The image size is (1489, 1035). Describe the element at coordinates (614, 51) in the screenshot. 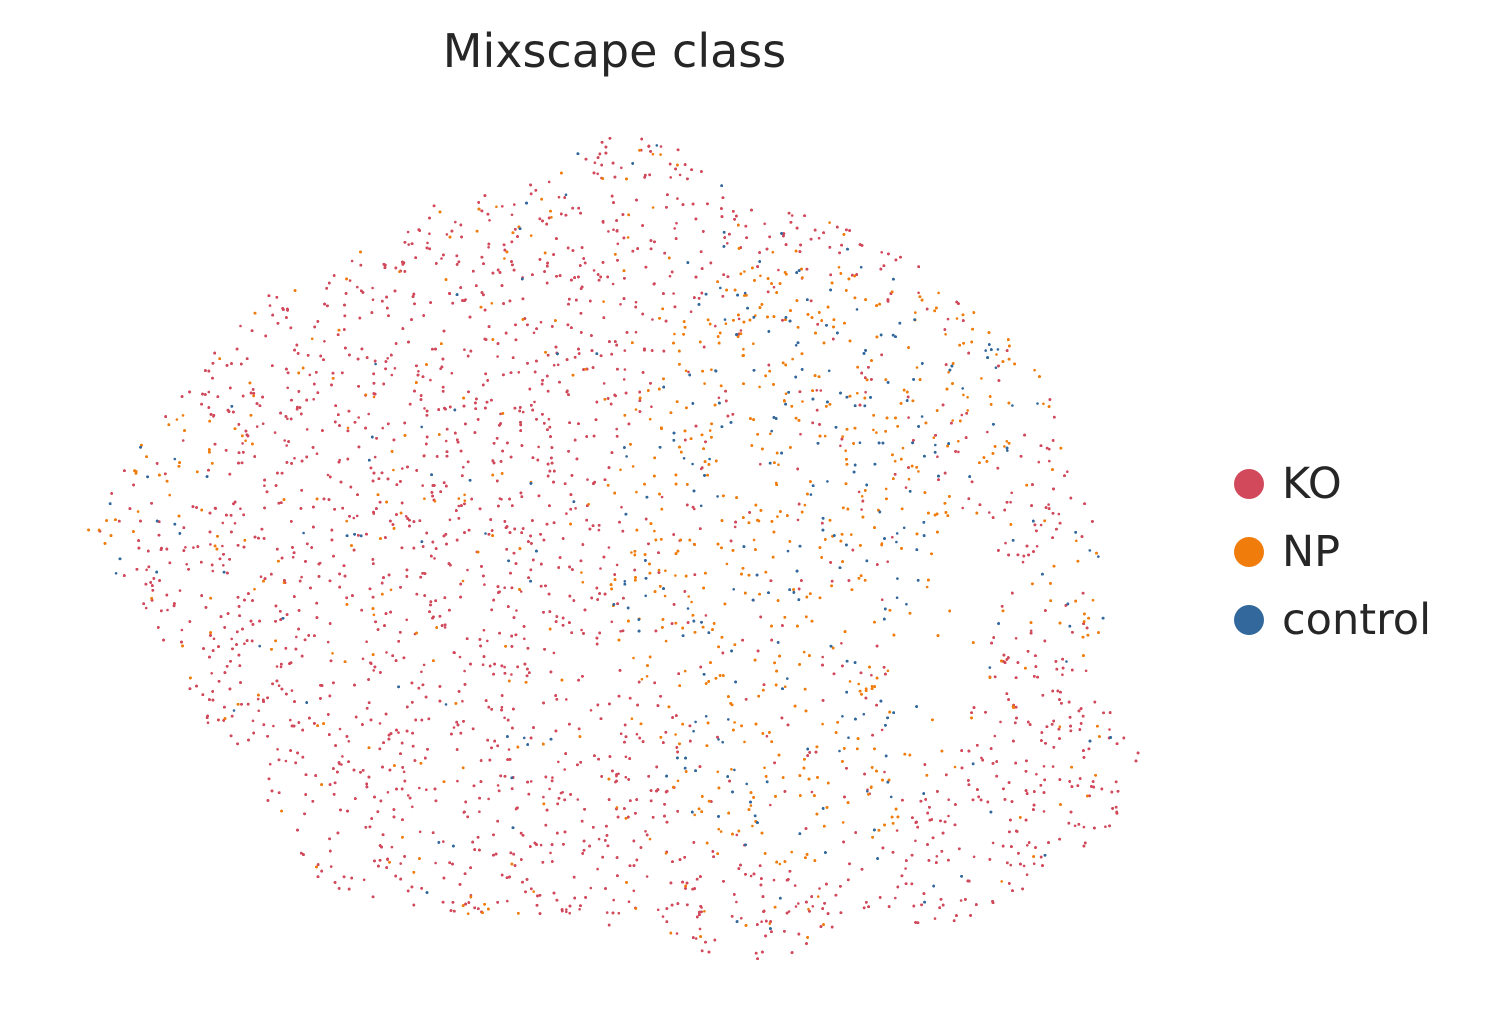

I see `chart-title: Mixscape class` at that location.